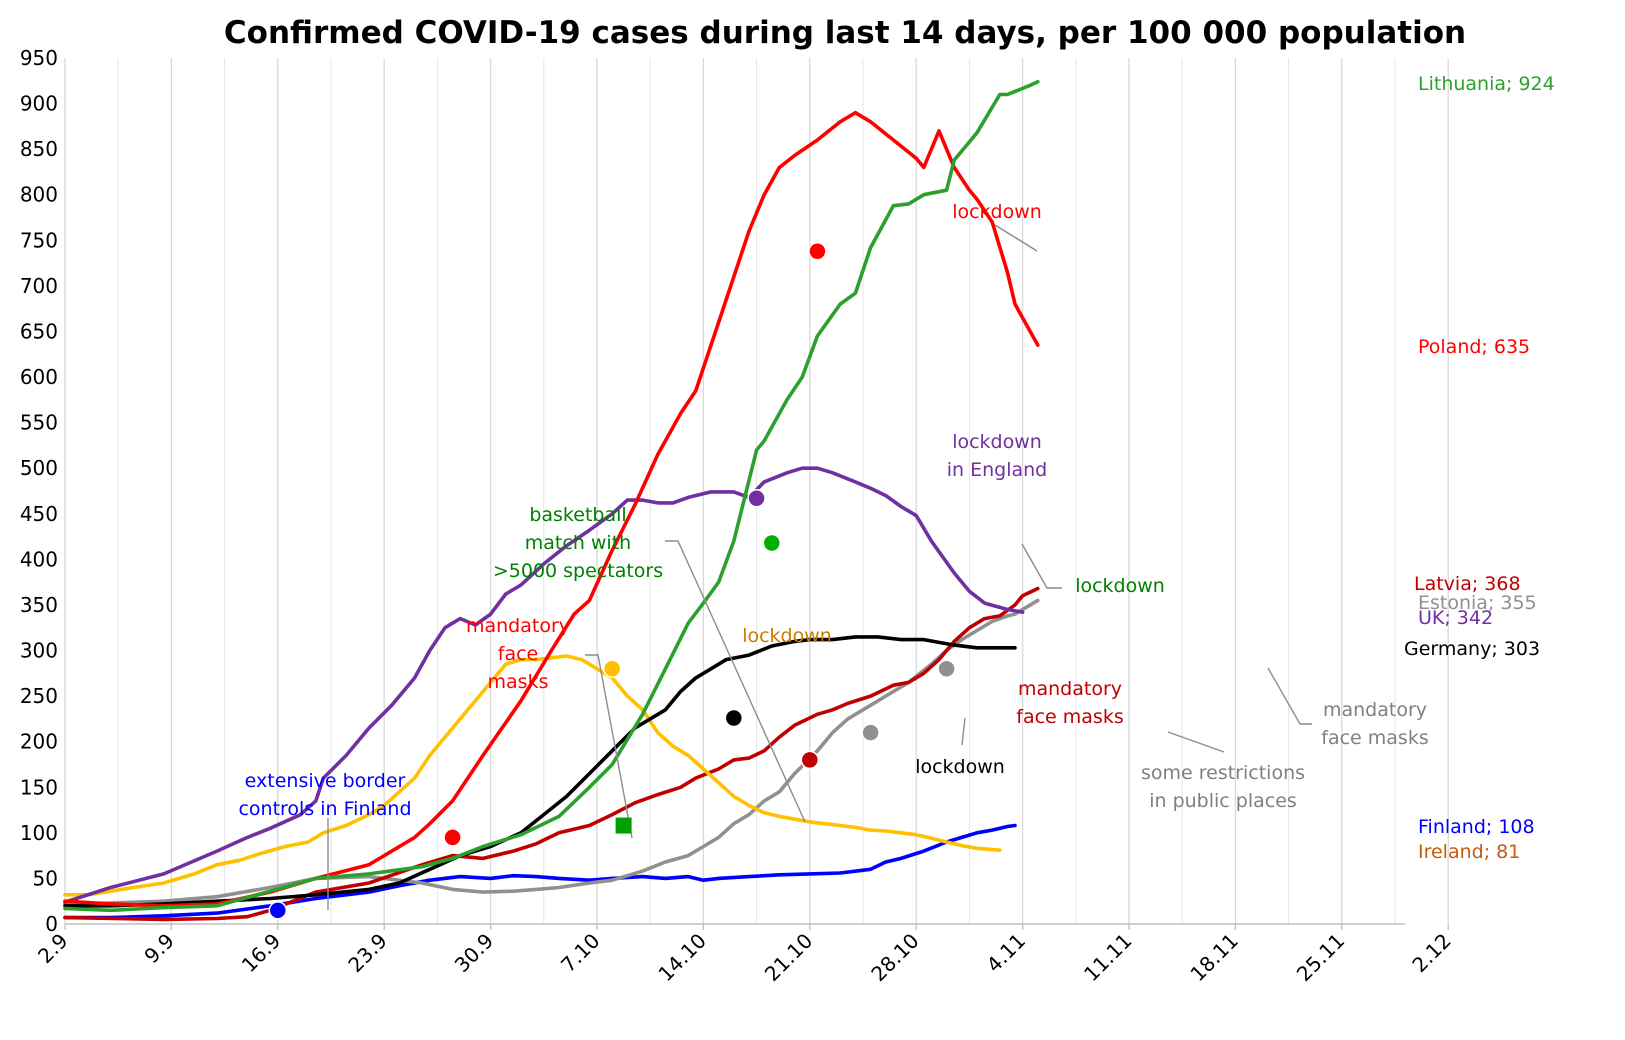  I want to click on y-tick-label: 350, so click(39, 605).